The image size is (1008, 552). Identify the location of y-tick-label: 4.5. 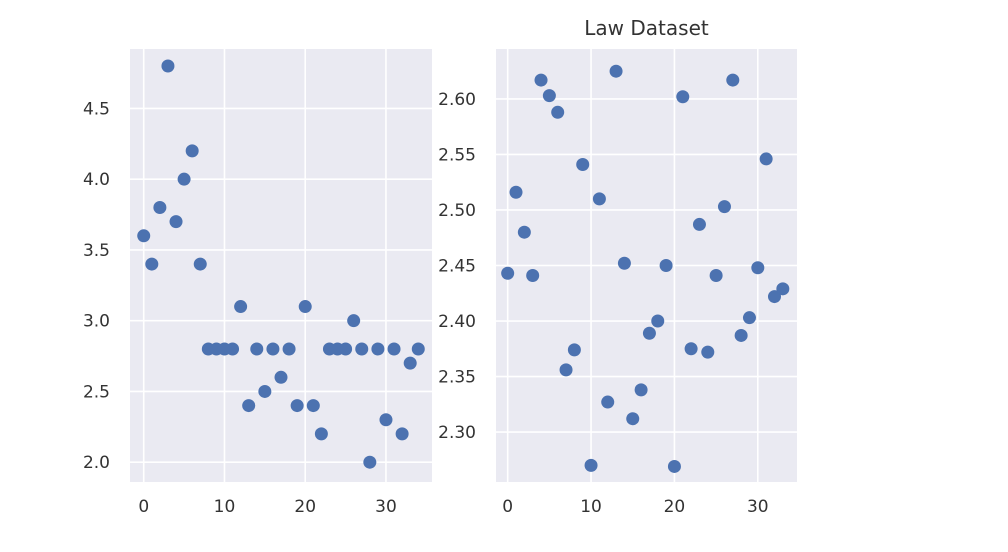
(96, 109).